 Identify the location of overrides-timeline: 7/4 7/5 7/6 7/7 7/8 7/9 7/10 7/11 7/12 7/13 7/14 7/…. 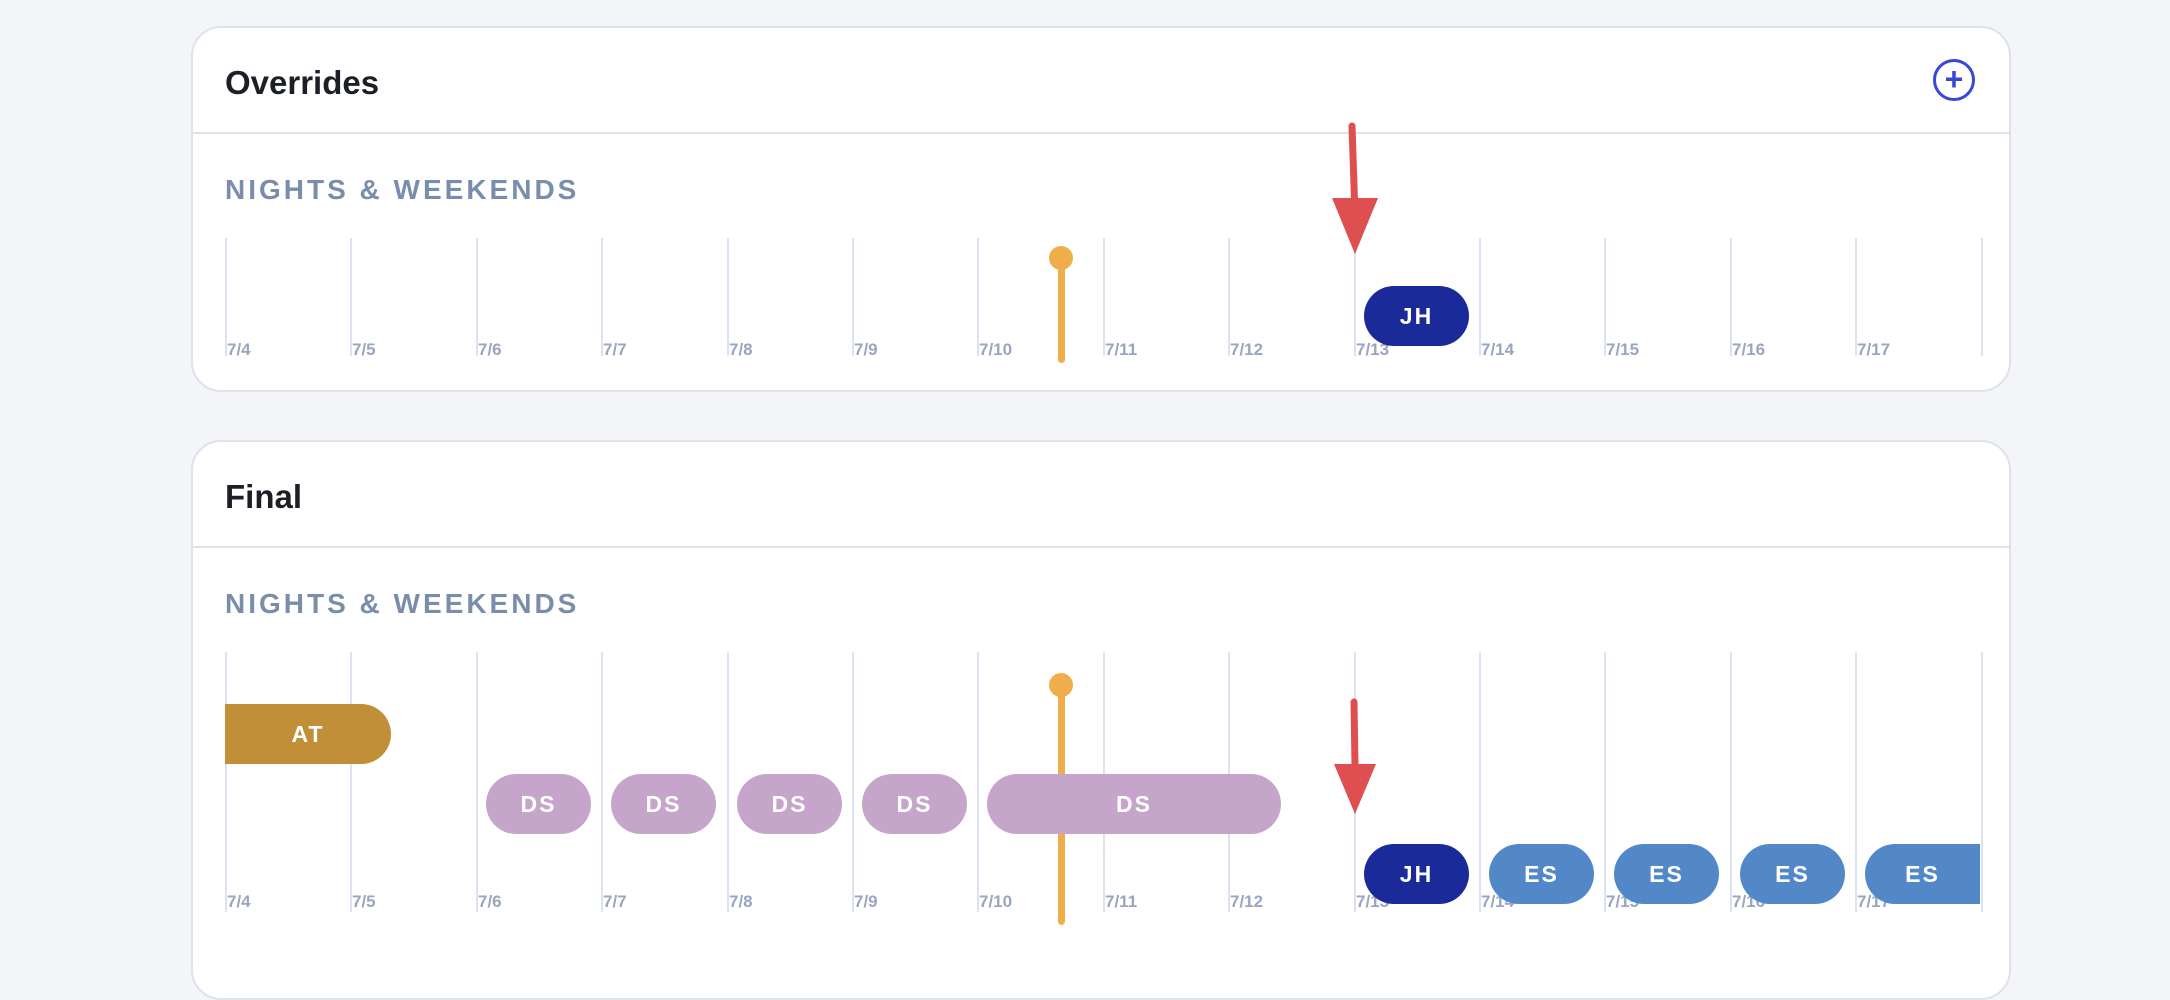
(1104, 312).